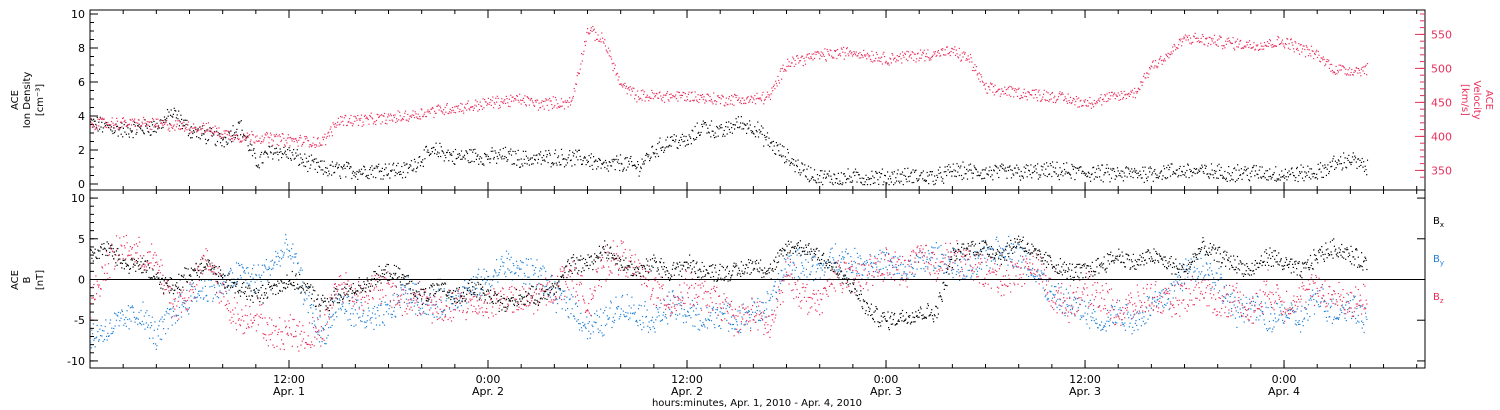 The width and height of the screenshot is (1500, 410). I want to click on x-tick-time: 0:00, so click(1284, 379).